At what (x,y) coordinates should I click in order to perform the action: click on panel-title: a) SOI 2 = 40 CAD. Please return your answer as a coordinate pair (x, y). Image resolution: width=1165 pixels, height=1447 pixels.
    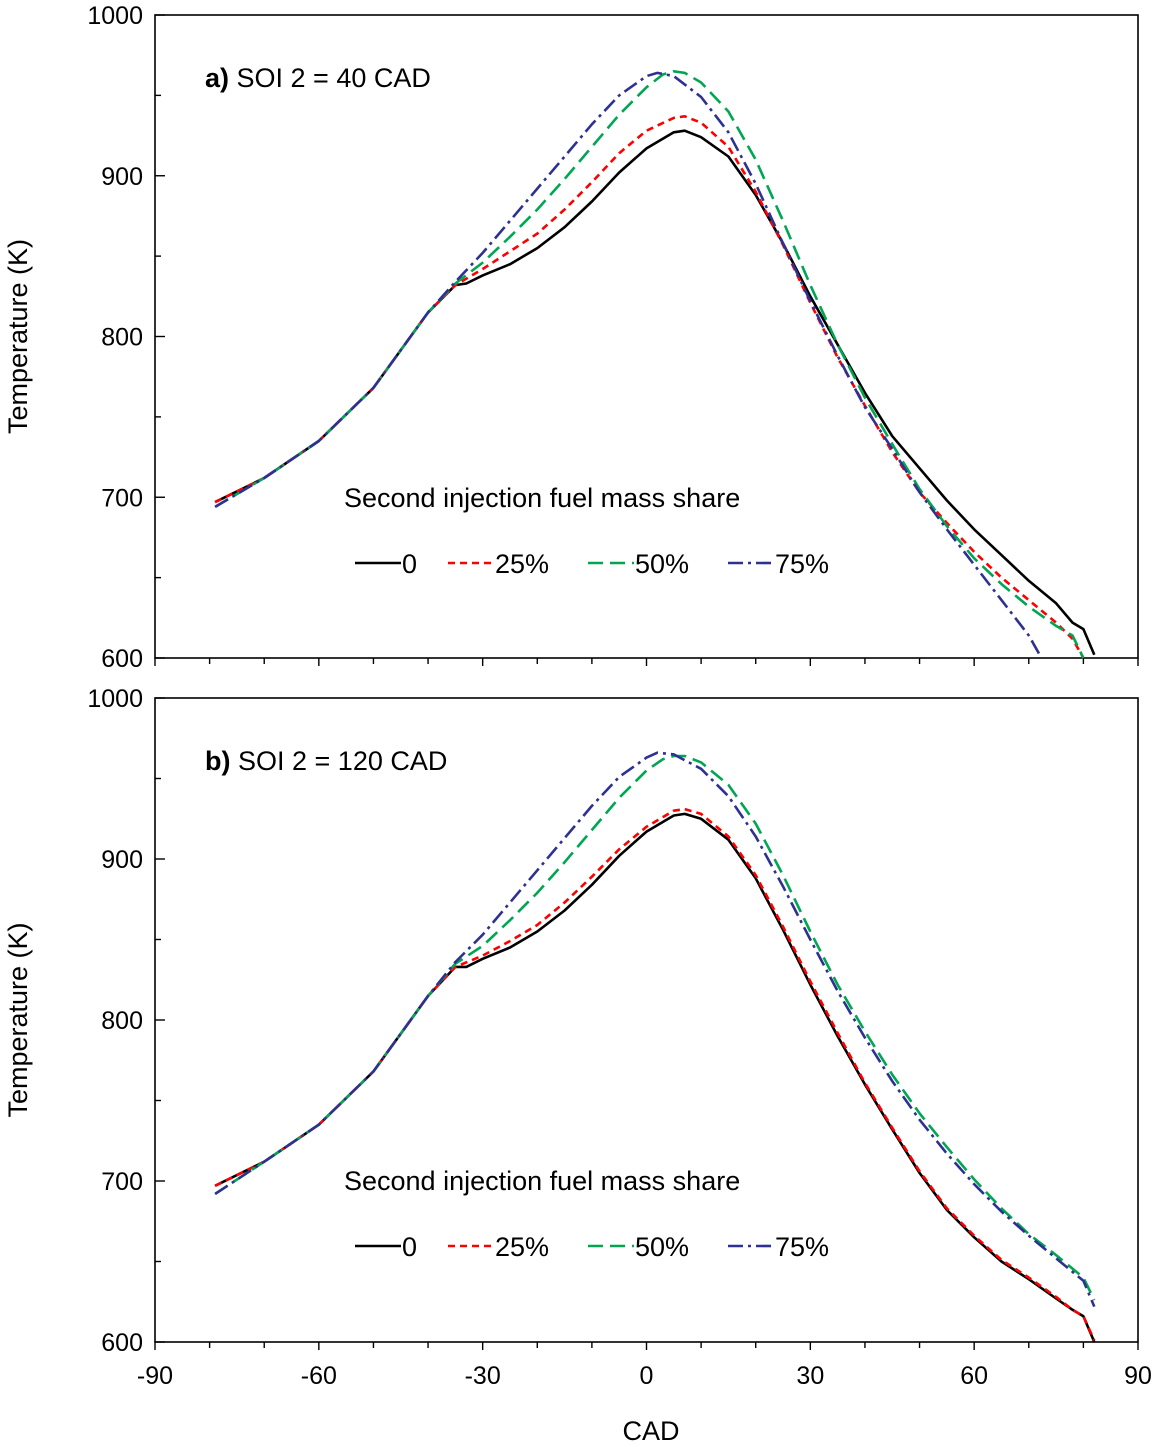
    Looking at the image, I should click on (318, 78).